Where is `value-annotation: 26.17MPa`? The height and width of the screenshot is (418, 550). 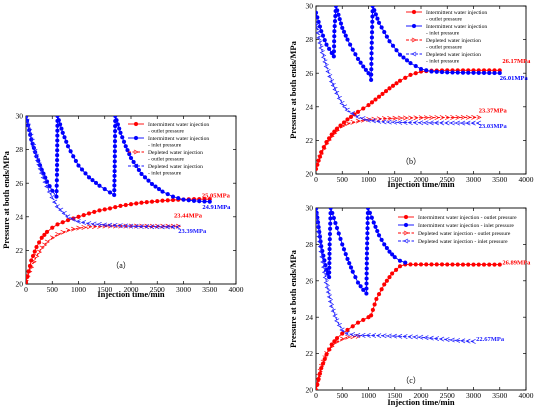 value-annotation: 26.17MPa is located at coordinates (516, 61).